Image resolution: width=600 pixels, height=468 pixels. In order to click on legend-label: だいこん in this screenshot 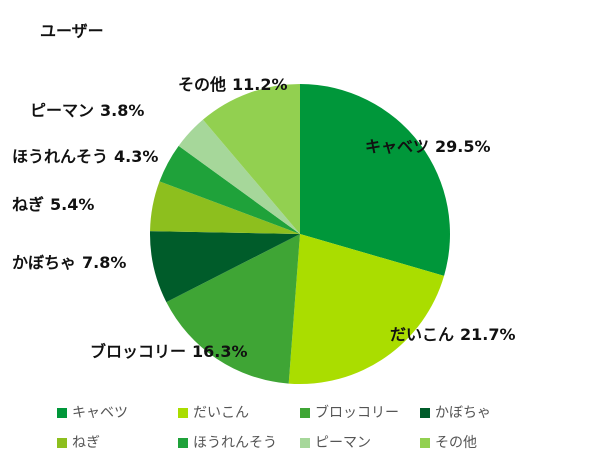, I will do `click(221, 413)`.